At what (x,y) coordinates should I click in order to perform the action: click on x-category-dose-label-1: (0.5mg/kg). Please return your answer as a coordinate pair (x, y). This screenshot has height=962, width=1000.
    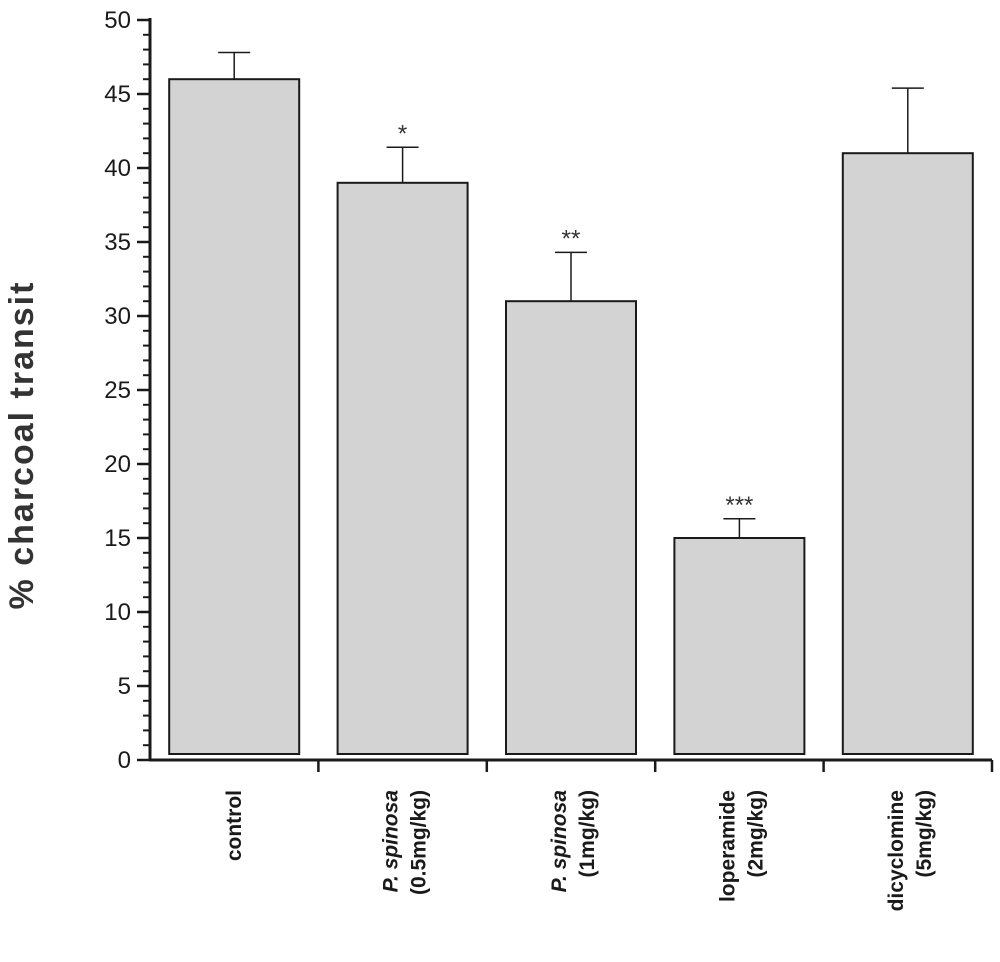
    Looking at the image, I should click on (419, 842).